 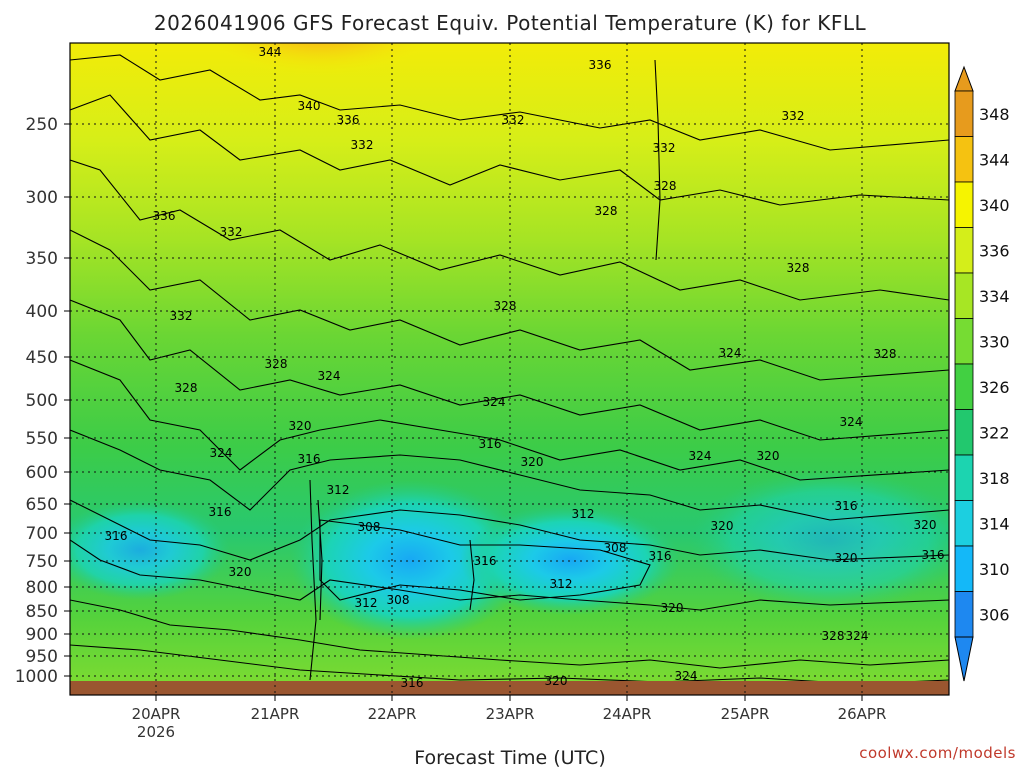 What do you see at coordinates (994, 387) in the screenshot?
I see `colorbar-label: 326` at bounding box center [994, 387].